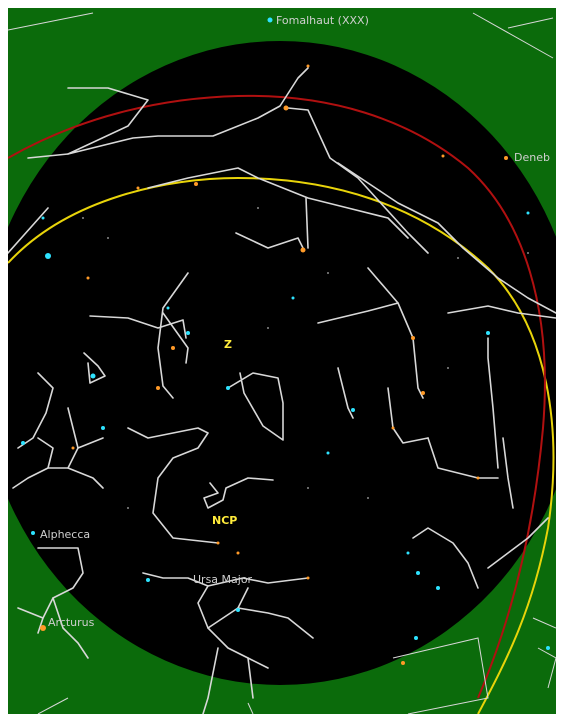 The image size is (564, 722). What do you see at coordinates (228, 344) in the screenshot?
I see `label-zenith: Z` at bounding box center [228, 344].